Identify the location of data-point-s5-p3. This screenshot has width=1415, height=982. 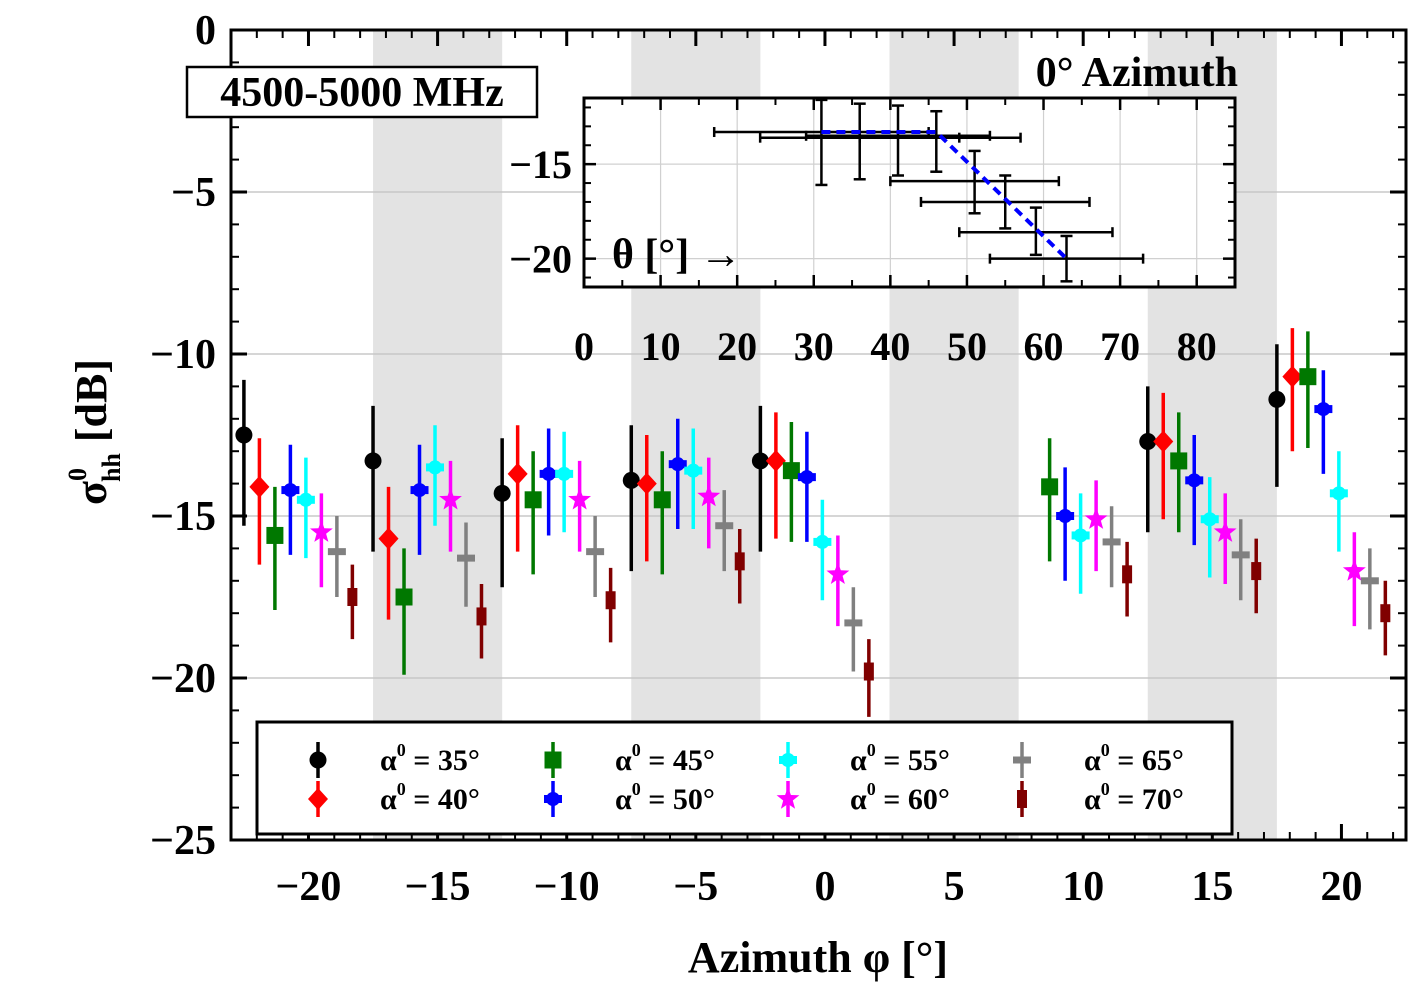
(709, 495).